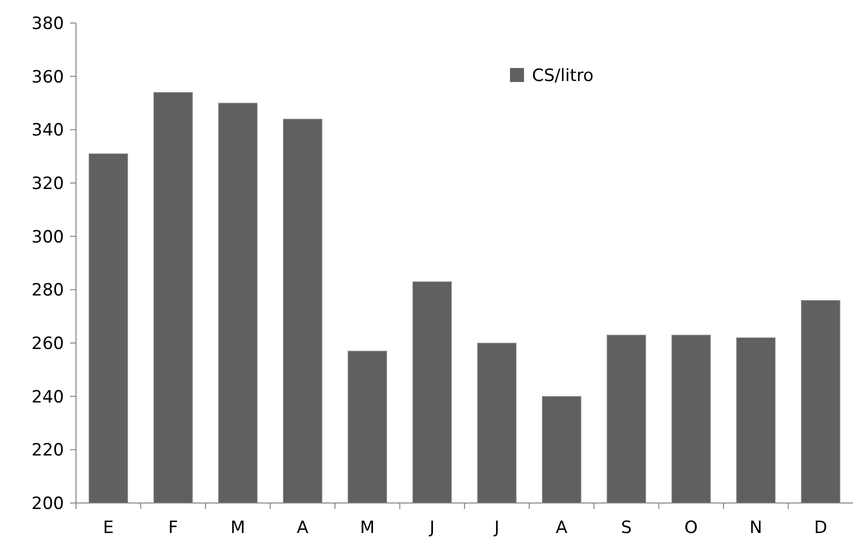 The height and width of the screenshot is (548, 857). Describe the element at coordinates (563, 76) in the screenshot. I see `legend-label: CS/litro` at that location.